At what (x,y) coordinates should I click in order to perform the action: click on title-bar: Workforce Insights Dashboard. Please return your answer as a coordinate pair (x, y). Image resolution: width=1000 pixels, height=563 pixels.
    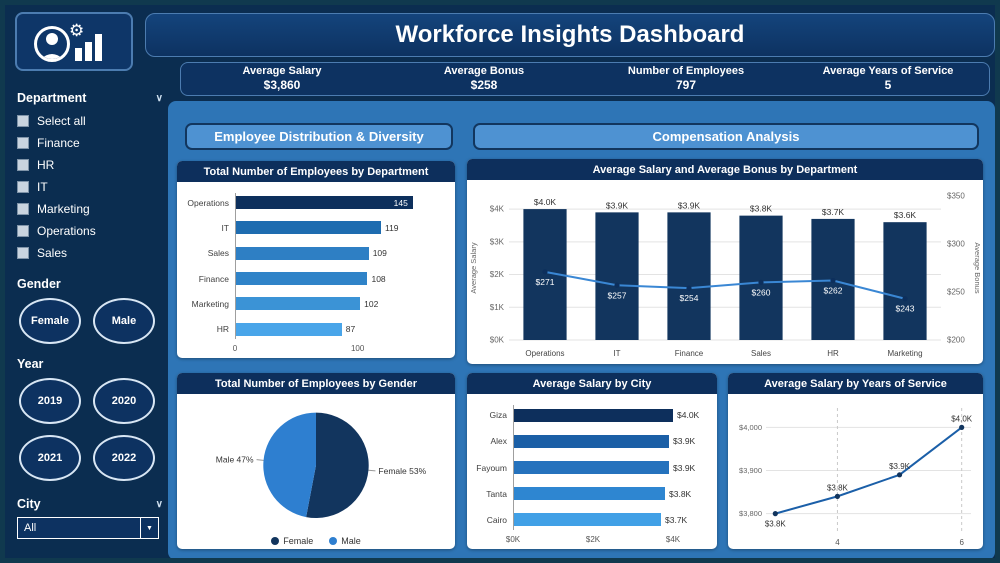
    Looking at the image, I should click on (570, 35).